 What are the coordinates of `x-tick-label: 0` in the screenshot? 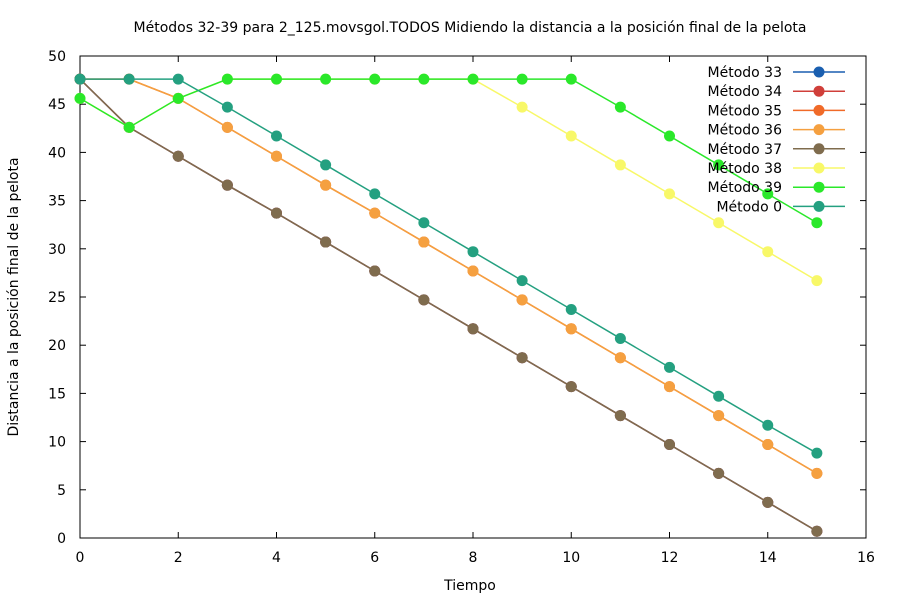 It's located at (80, 558).